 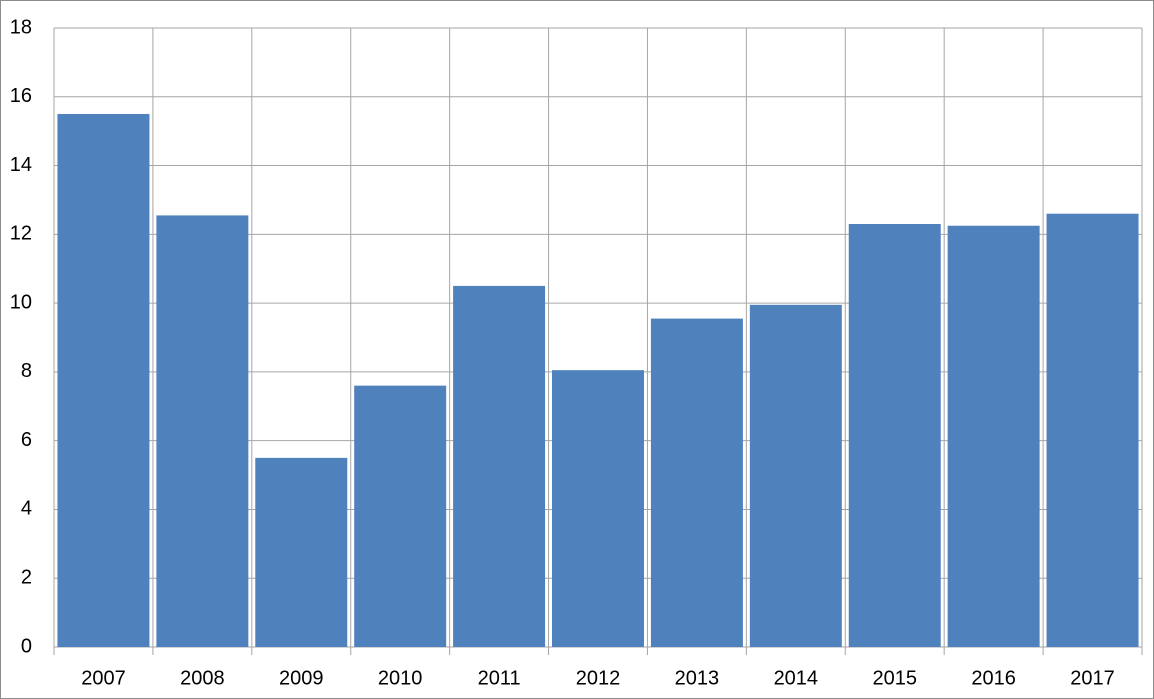 What do you see at coordinates (301, 678) in the screenshot?
I see `x-tick-label: 2009` at bounding box center [301, 678].